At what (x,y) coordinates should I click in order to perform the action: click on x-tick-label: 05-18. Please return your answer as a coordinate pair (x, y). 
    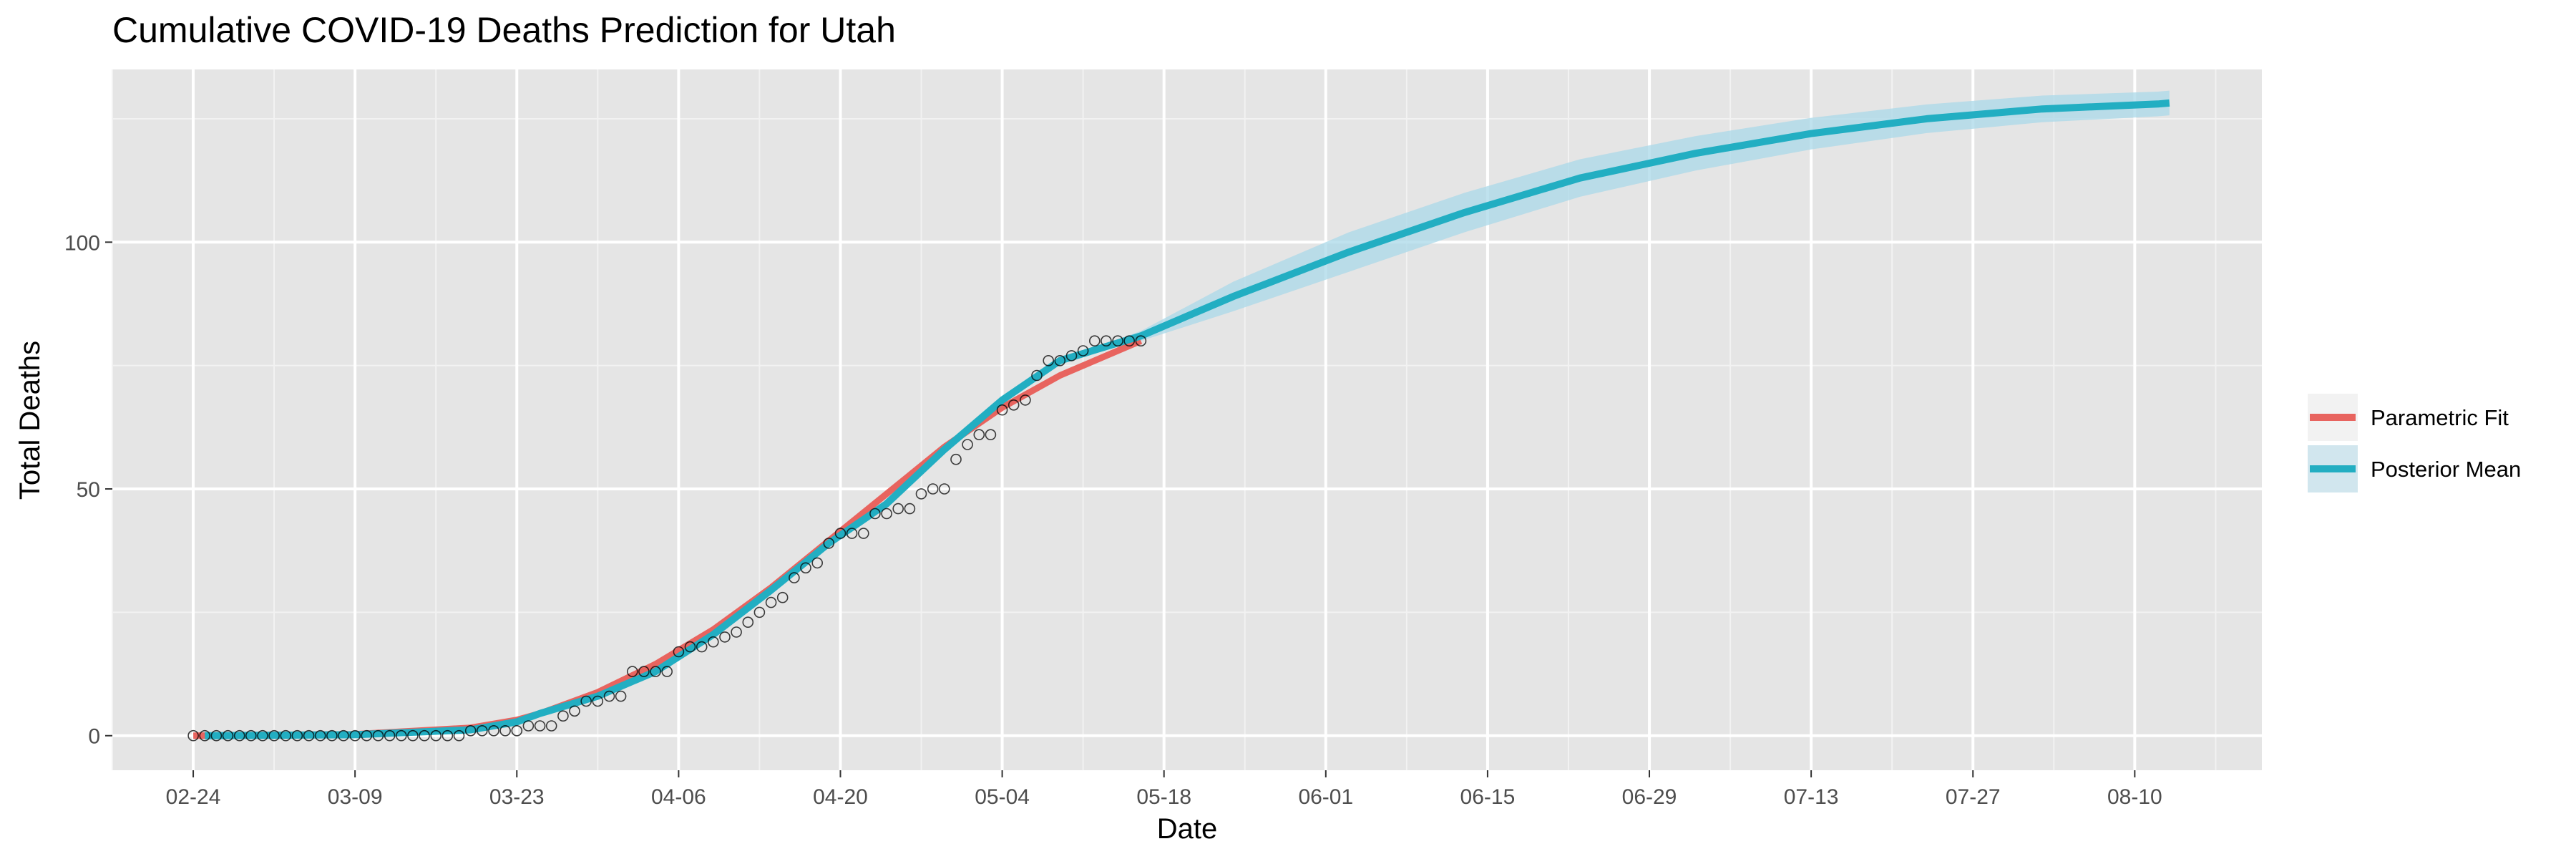
    Looking at the image, I should click on (1163, 797).